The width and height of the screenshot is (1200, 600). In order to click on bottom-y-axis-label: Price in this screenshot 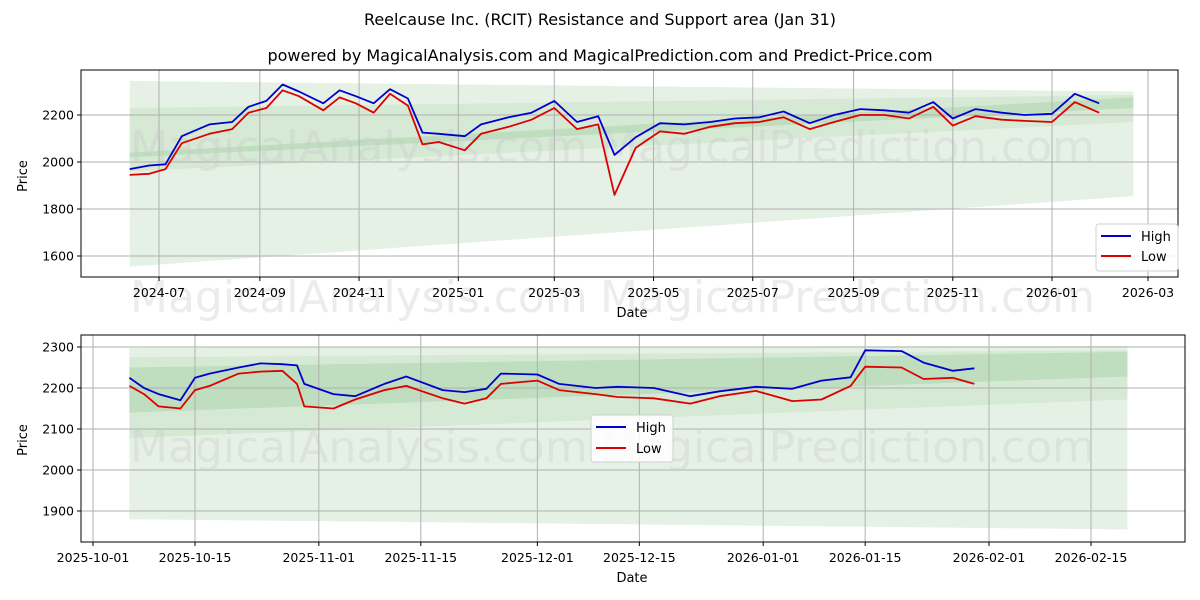, I will do `click(23, 440)`.